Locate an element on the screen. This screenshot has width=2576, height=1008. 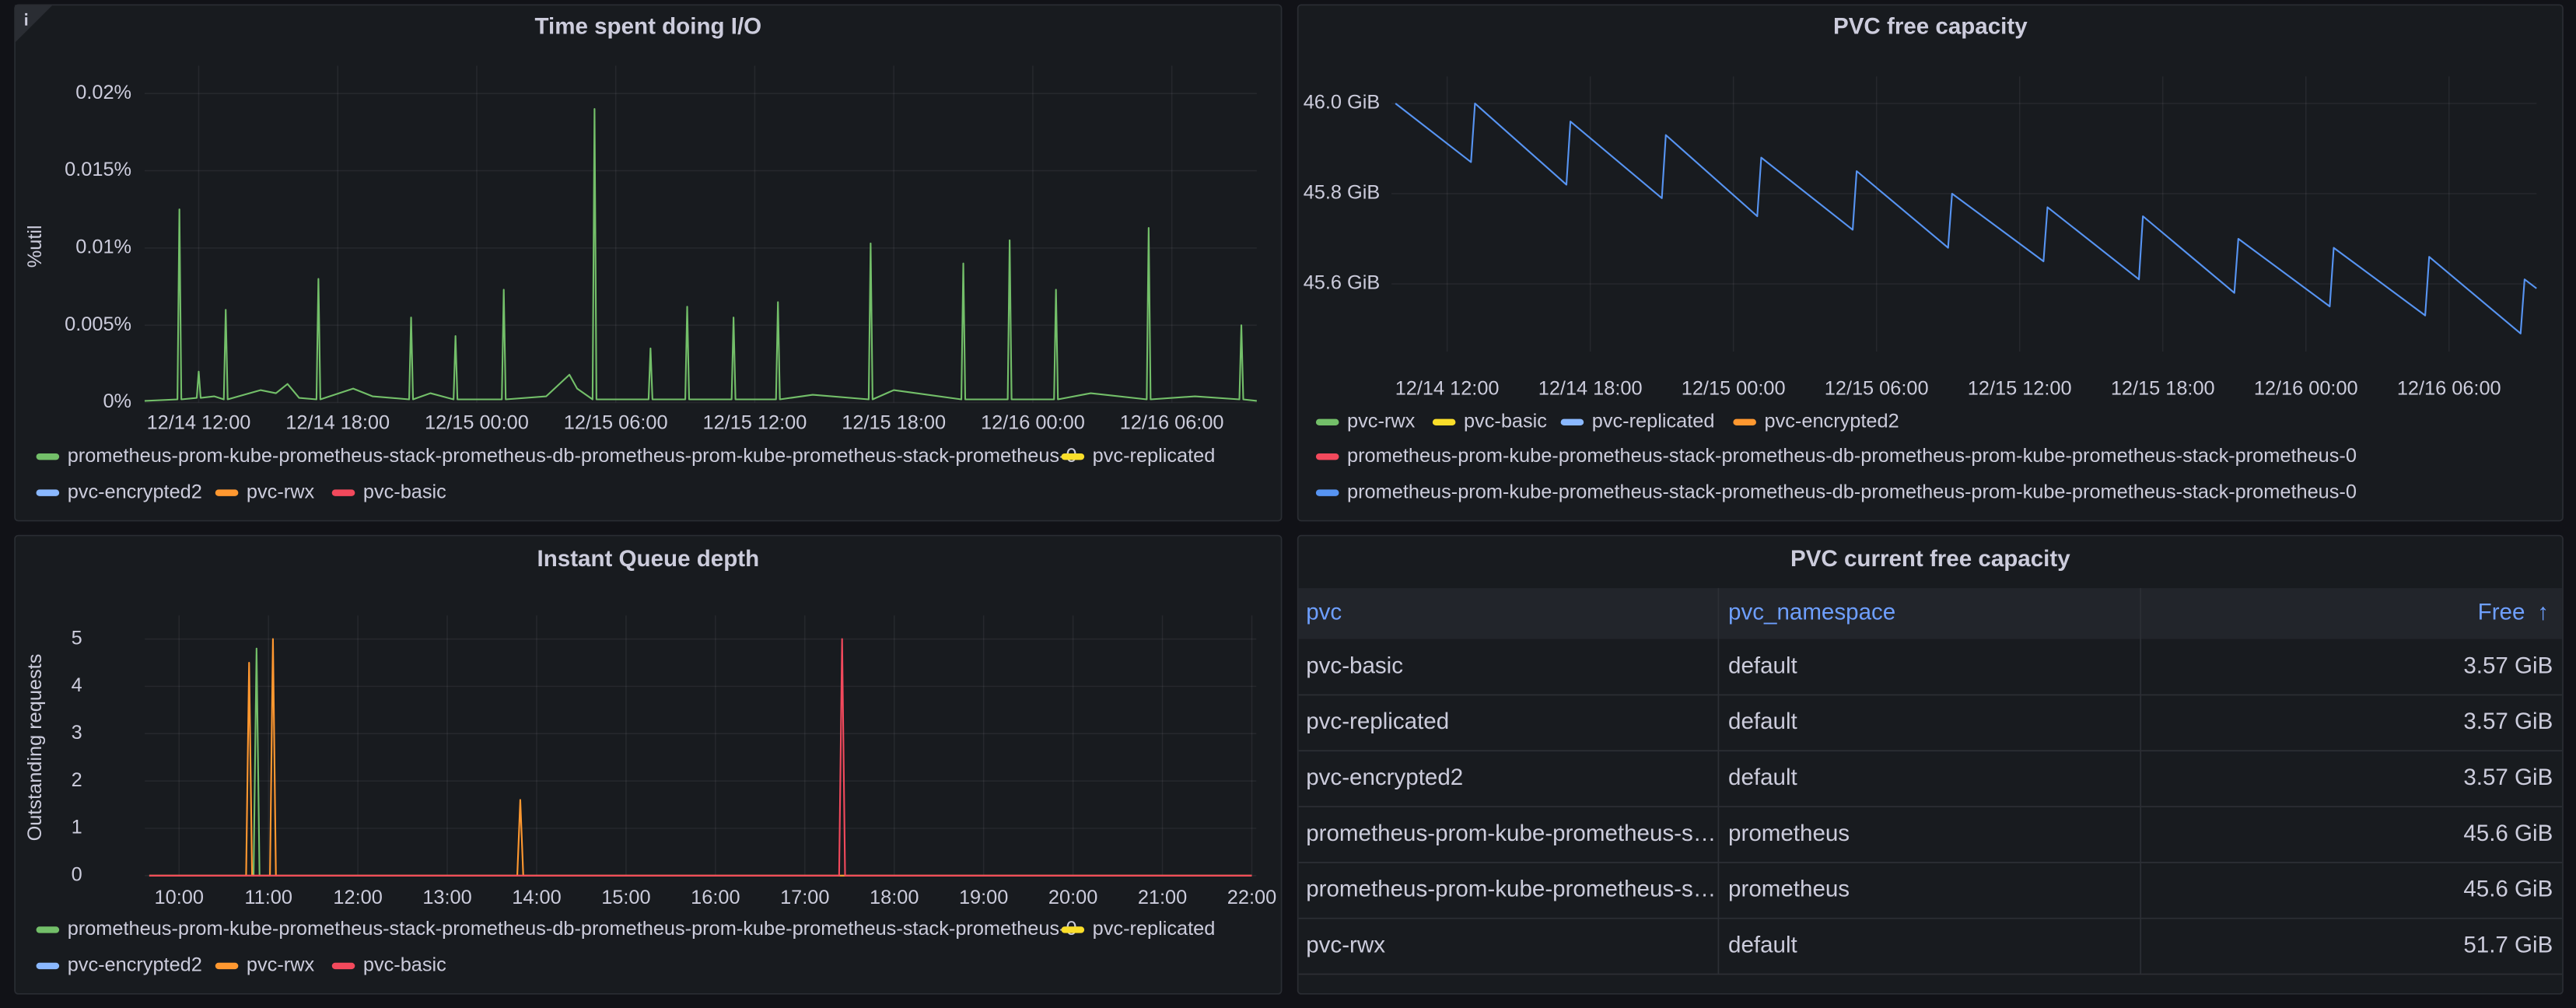
column-header: Free is located at coordinates (2501, 613).